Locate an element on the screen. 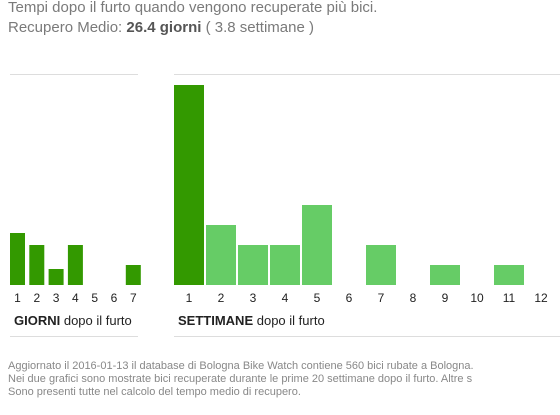 Image resolution: width=560 pixels, height=415 pixels. days-tick-label: 2 is located at coordinates (36, 298).